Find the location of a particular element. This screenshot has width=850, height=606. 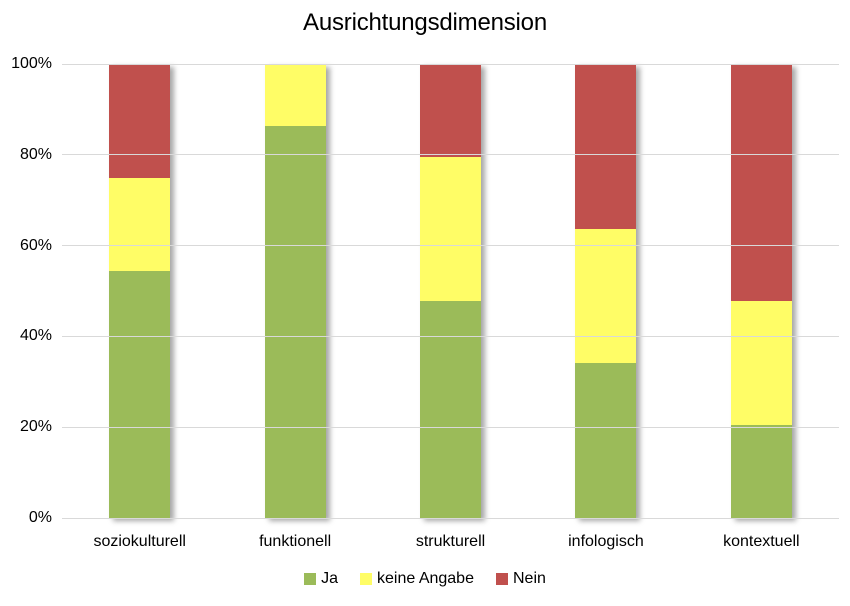

bar-segment-soziokulturell-nein is located at coordinates (140, 121).